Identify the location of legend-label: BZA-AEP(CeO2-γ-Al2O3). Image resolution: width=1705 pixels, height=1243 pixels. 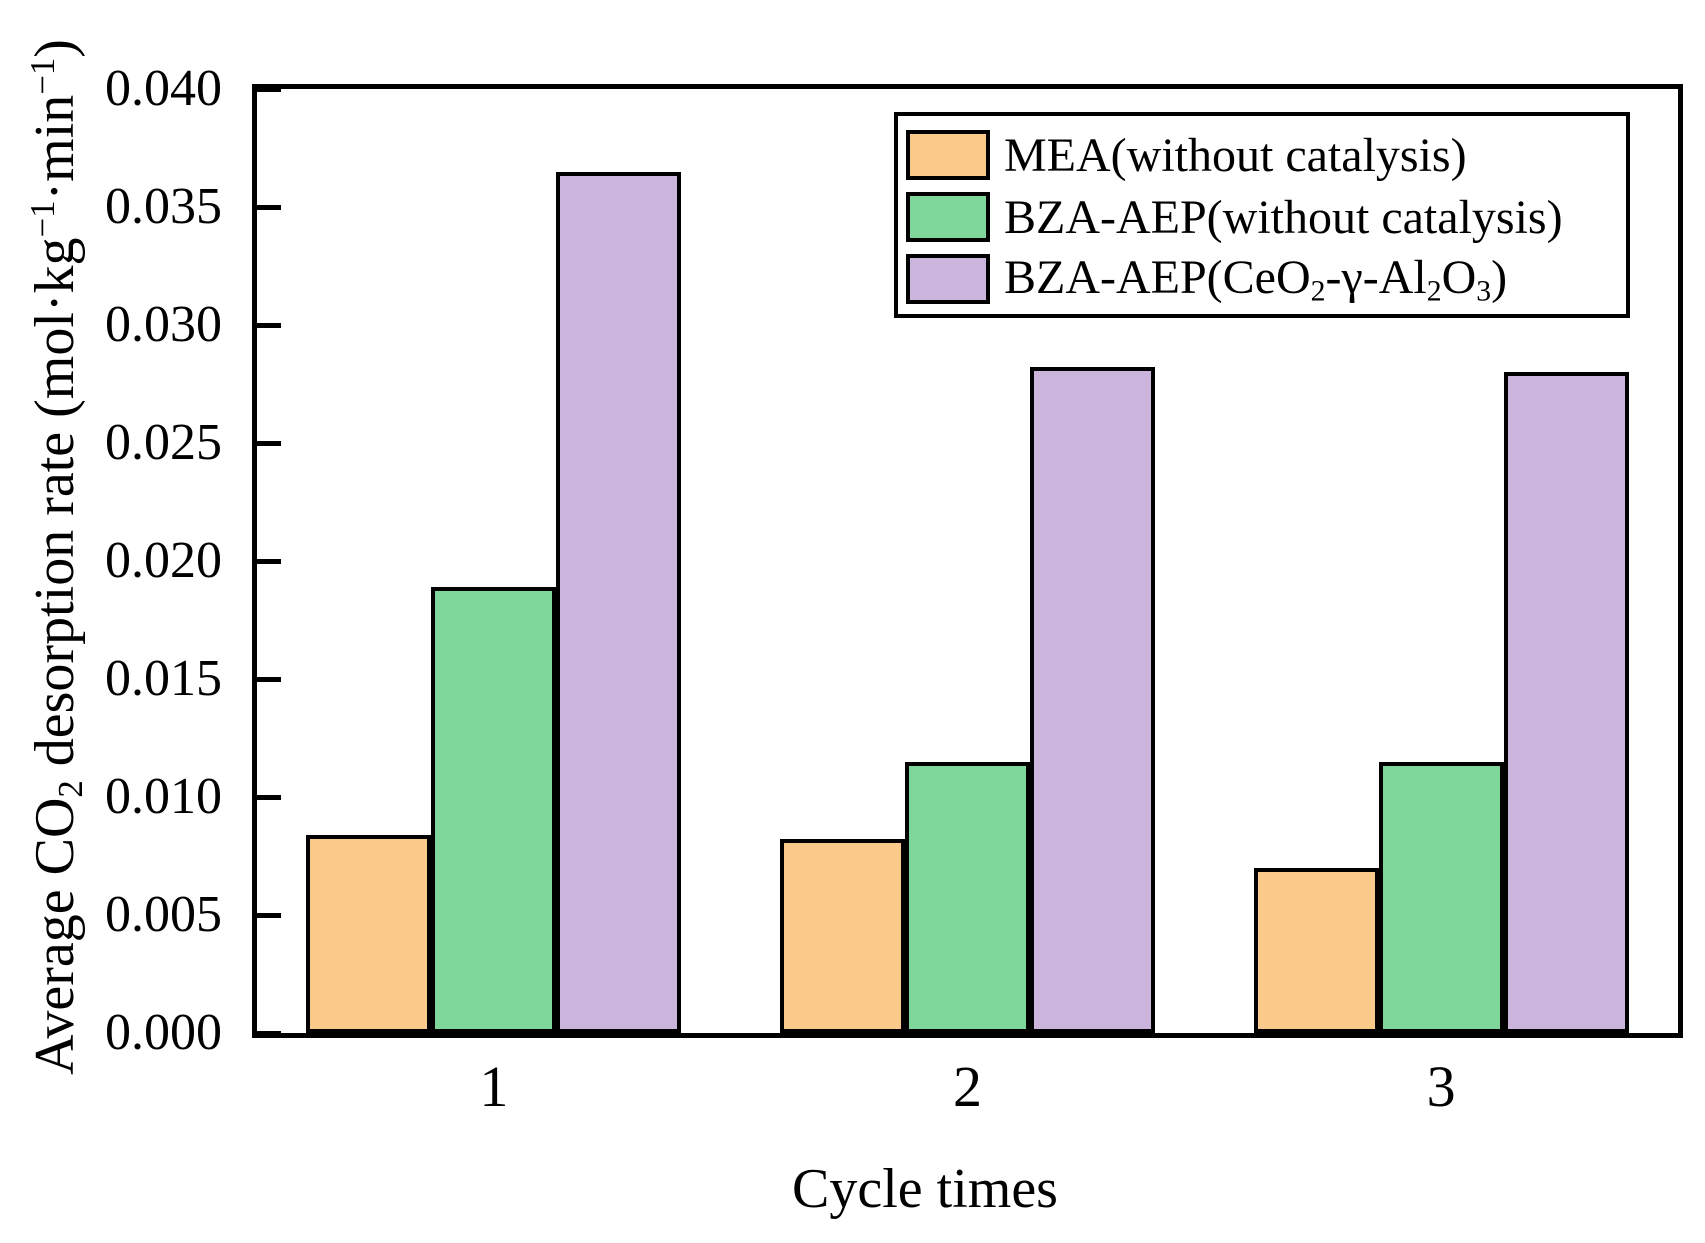
(1255, 279).